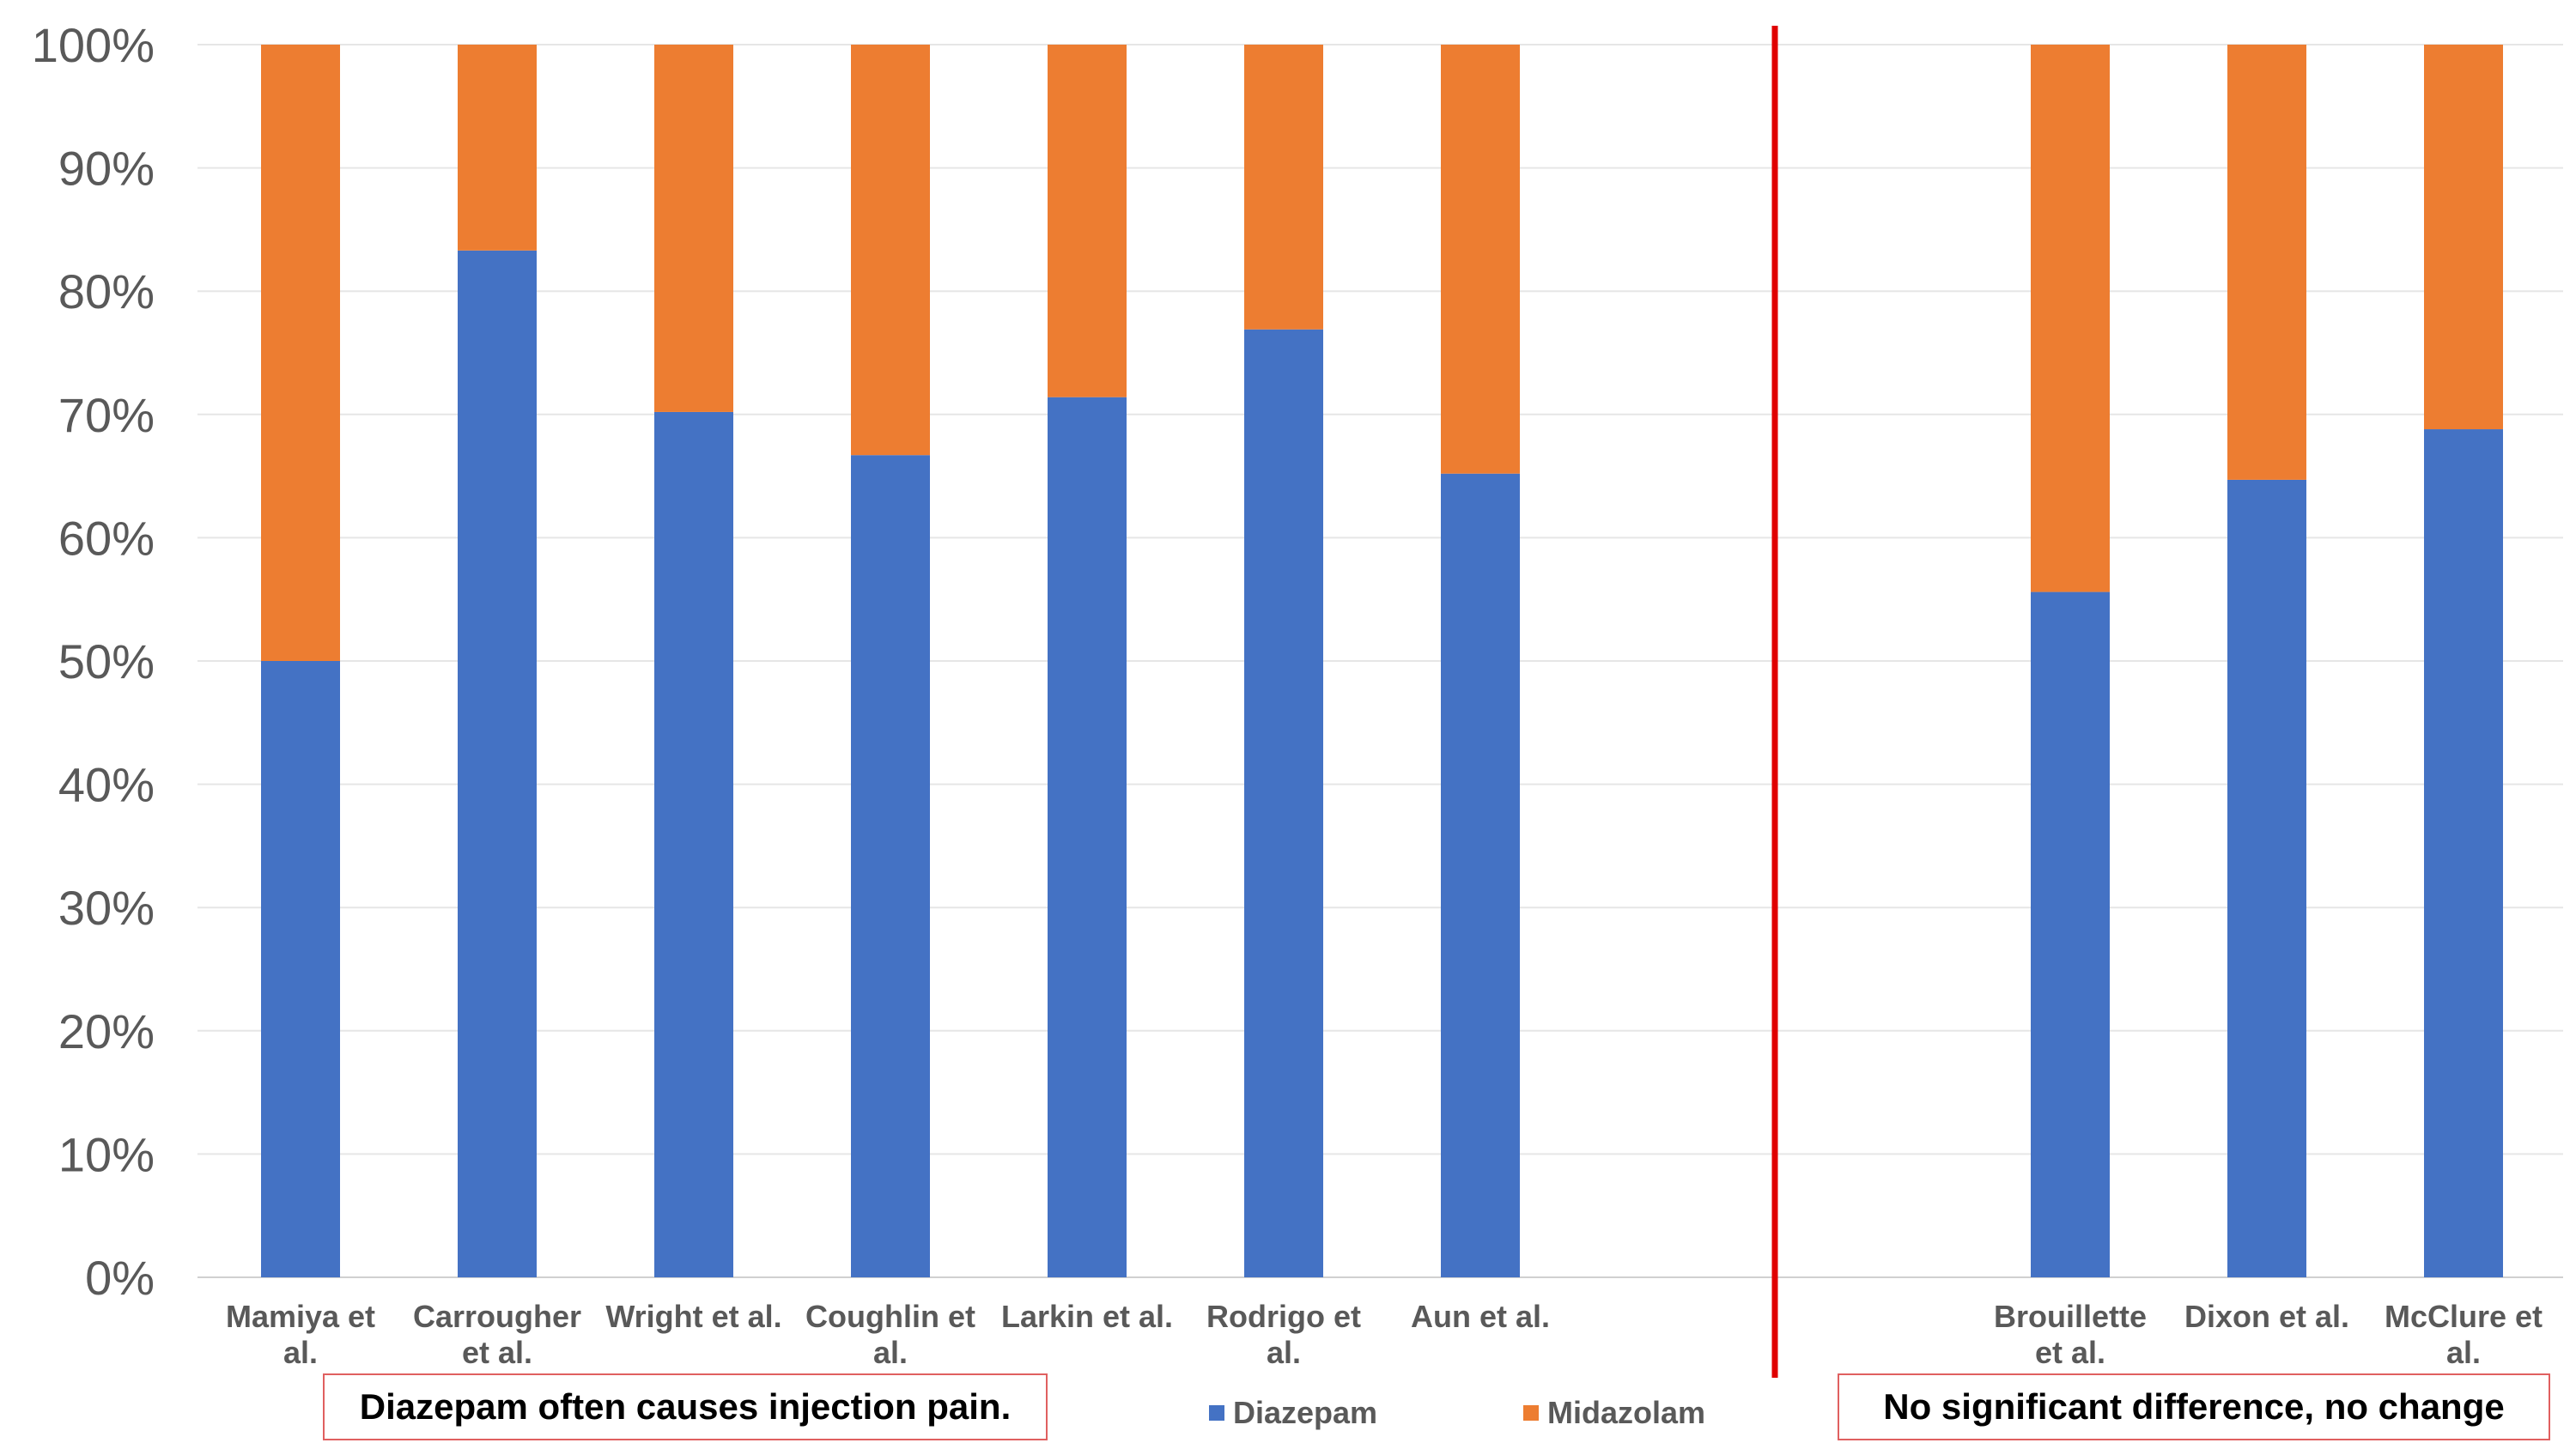  I want to click on x-tick-label: McClure et, so click(2464, 1316).